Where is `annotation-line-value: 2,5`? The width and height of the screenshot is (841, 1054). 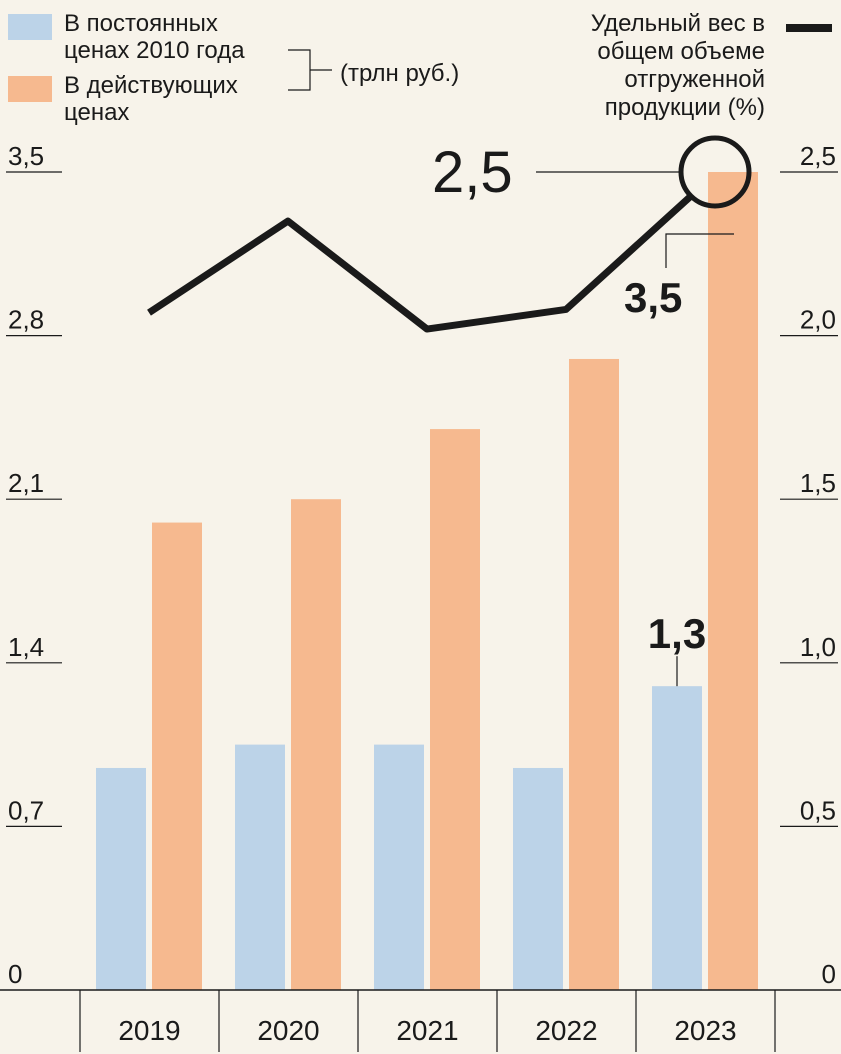 annotation-line-value: 2,5 is located at coordinates (472, 172).